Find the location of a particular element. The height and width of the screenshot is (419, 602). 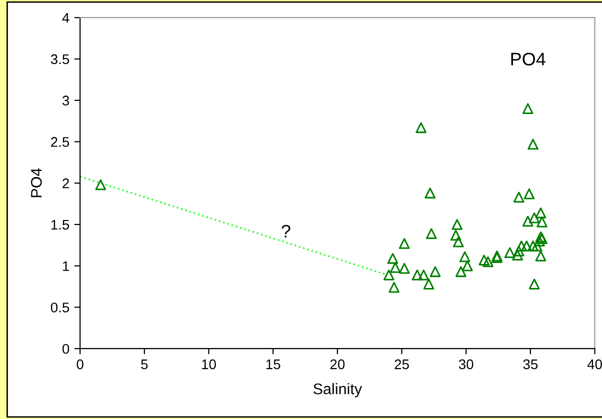

y-axis-title: PO4 is located at coordinates (36, 183).